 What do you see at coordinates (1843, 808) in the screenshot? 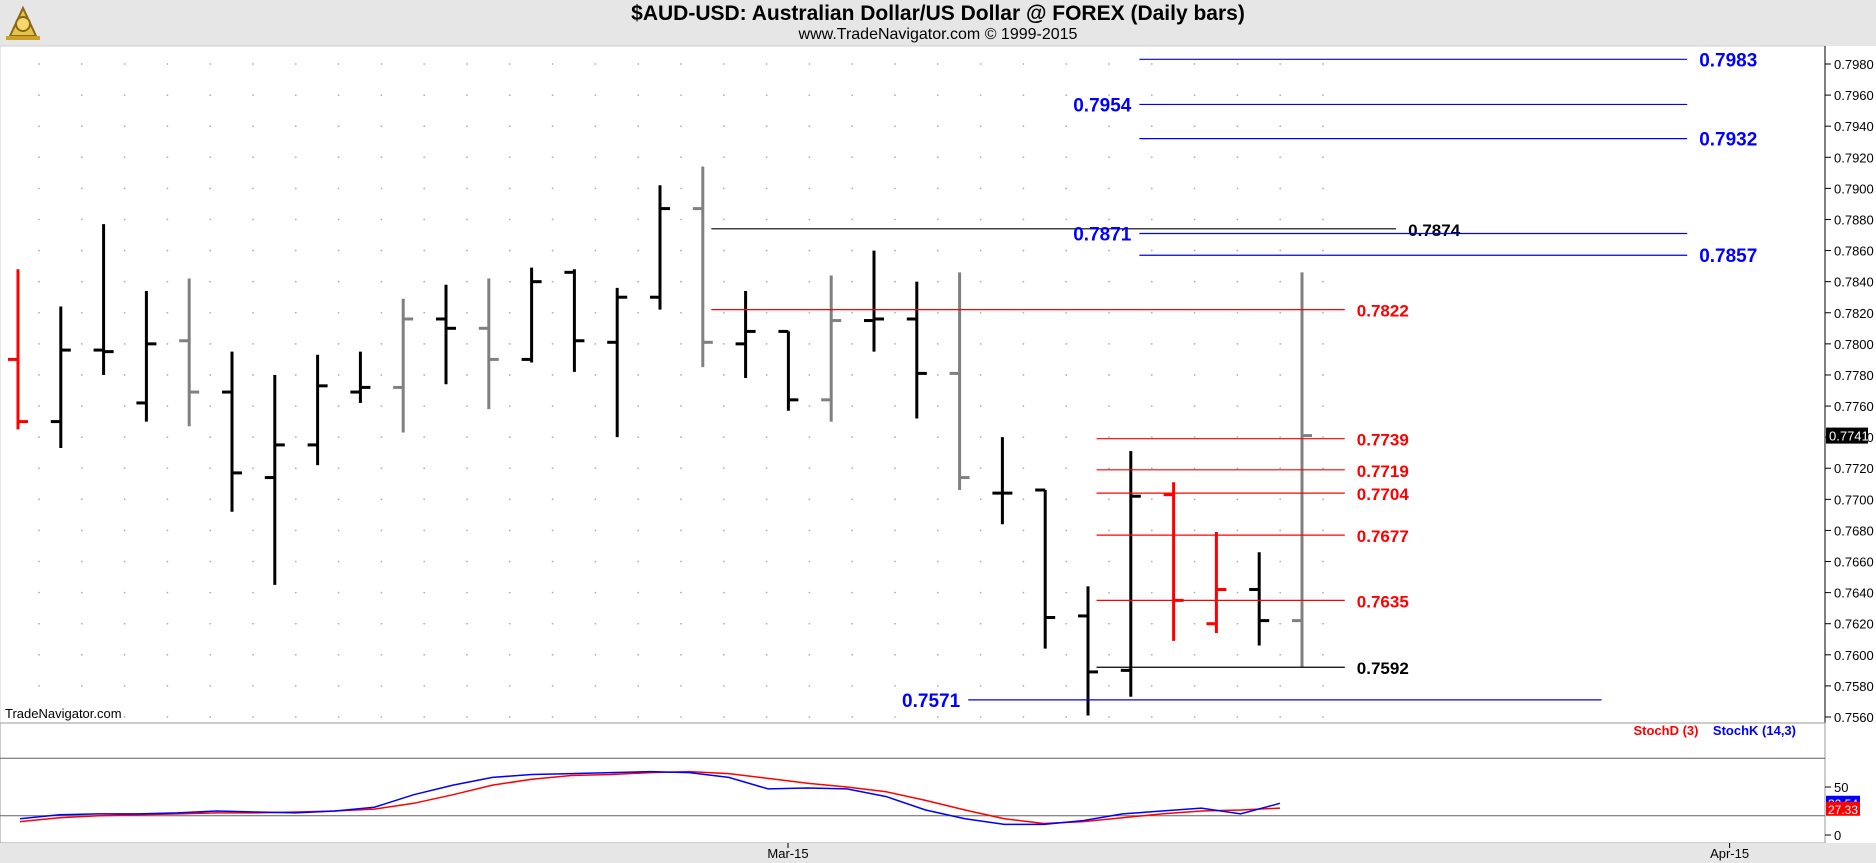
I see `stochd-value-marker` at bounding box center [1843, 808].